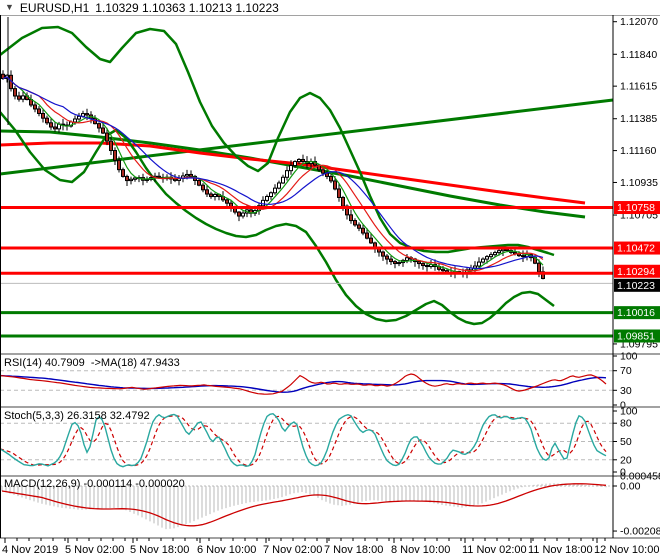 The width and height of the screenshot is (660, 560). Describe the element at coordinates (627, 550) in the screenshot. I see `time-axis-label: 12 Nov 10:00` at that location.